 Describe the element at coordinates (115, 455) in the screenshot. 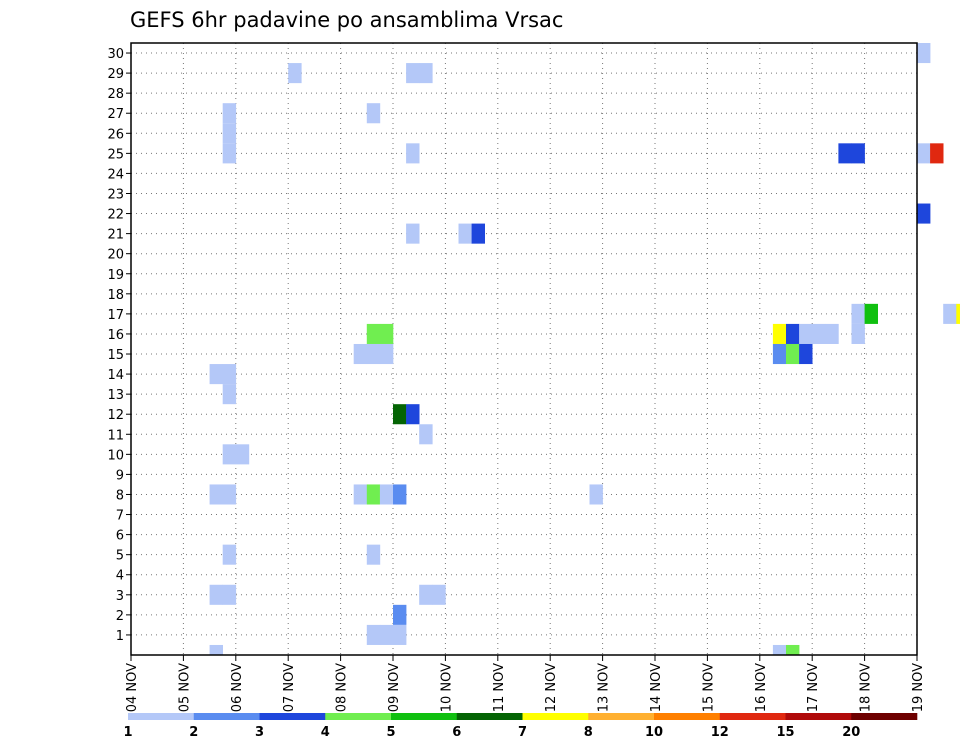

I see `y-tick-label: 10` at that location.